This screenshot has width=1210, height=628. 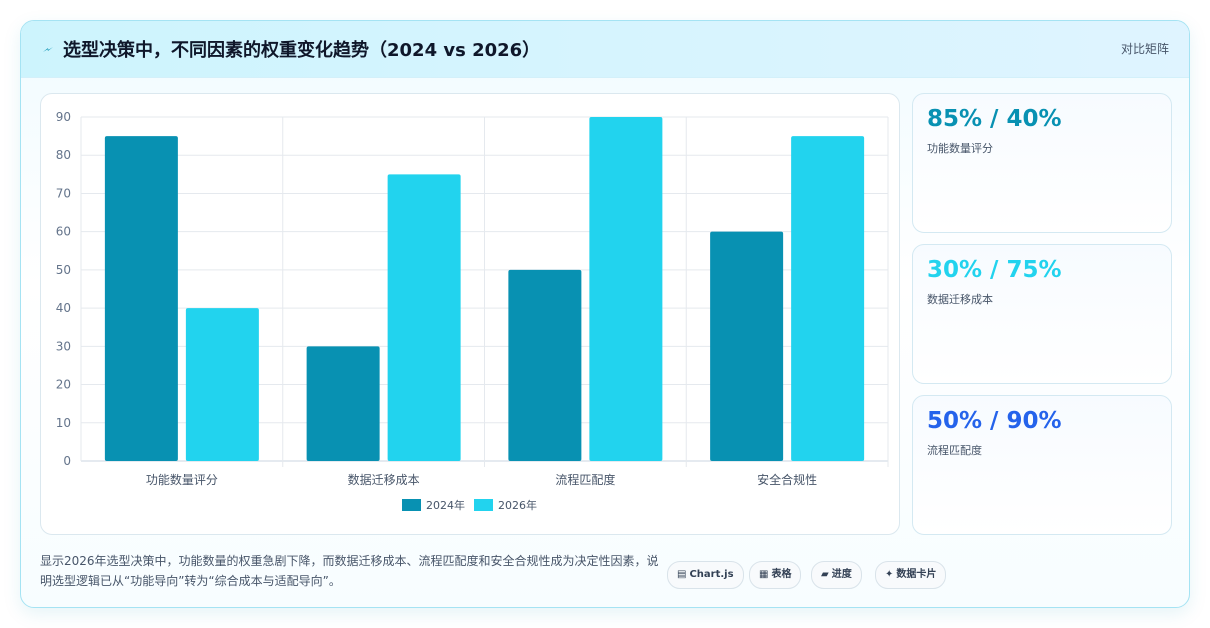 What do you see at coordinates (994, 119) in the screenshot?
I see `stat-value: 85% / 40%` at bounding box center [994, 119].